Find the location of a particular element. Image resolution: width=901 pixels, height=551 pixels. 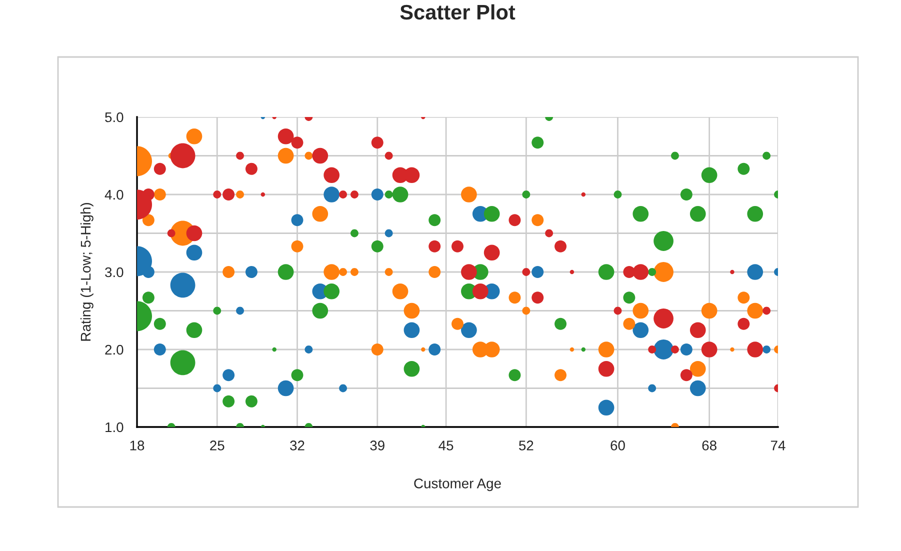

x-tick-label: 32 is located at coordinates (297, 445).